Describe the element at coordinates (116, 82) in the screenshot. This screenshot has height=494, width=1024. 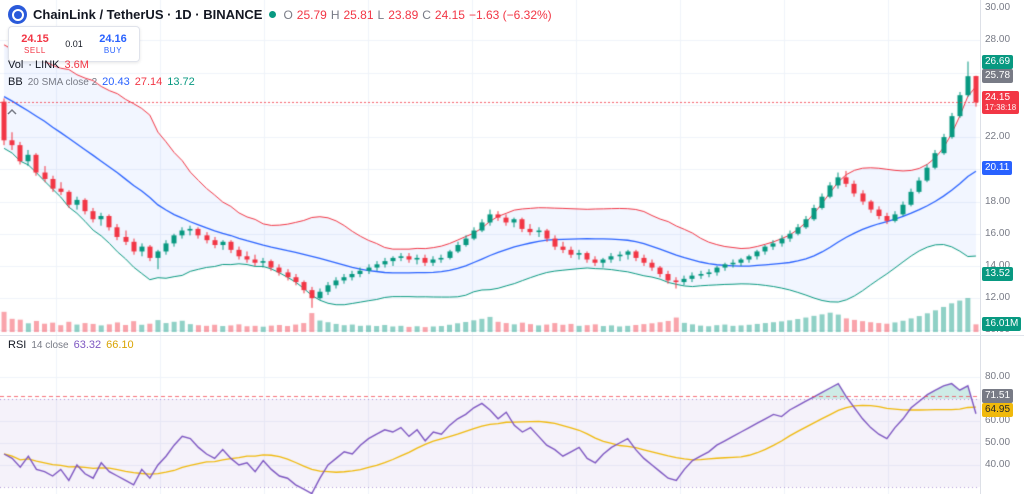
I see `bb-basis-value: 20.43` at that location.